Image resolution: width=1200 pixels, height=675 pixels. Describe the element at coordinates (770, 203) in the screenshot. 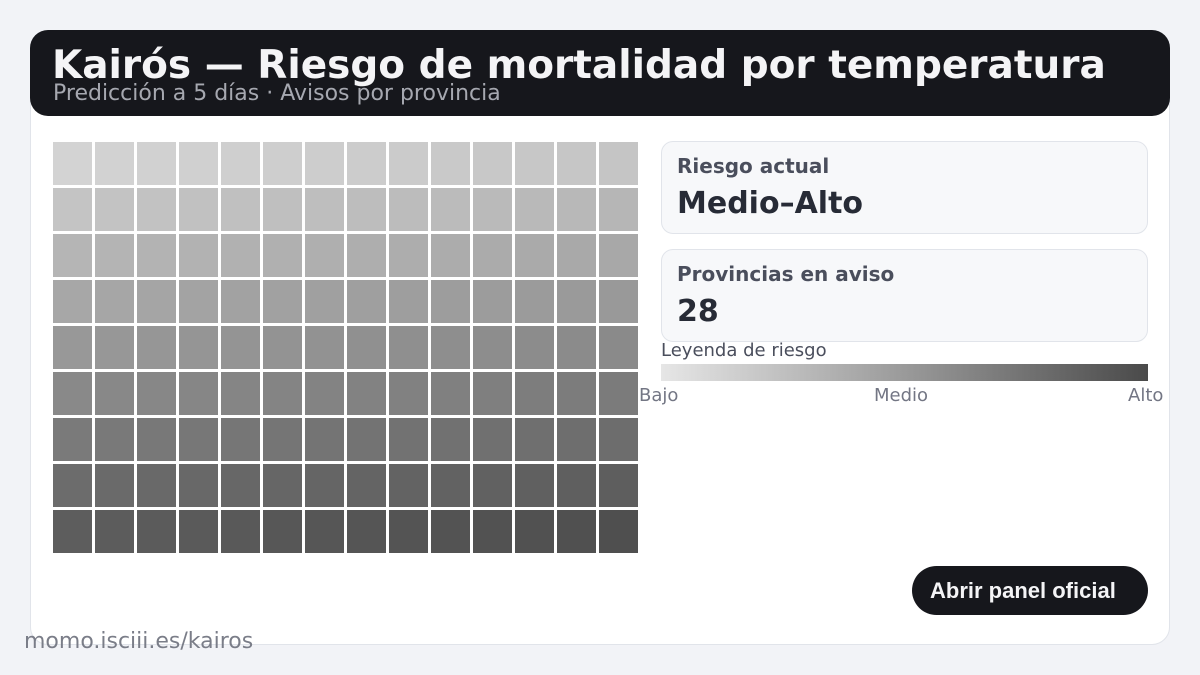

I see `stat-value: Medio–Alto` at that location.